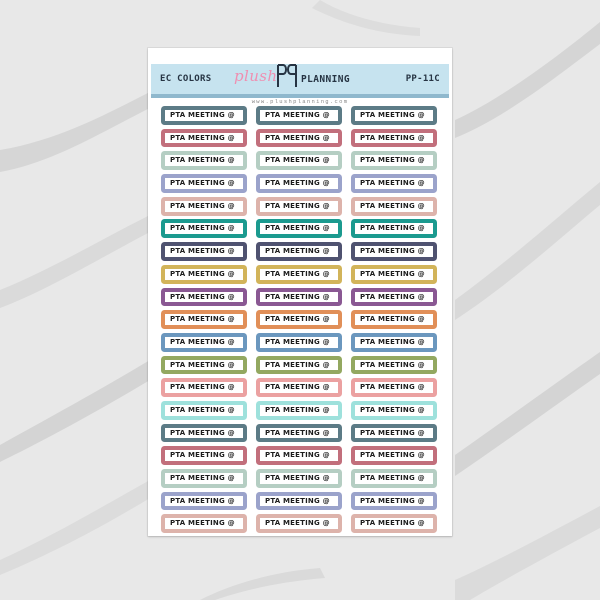  Describe the element at coordinates (300, 101) in the screenshot. I see `website-url: www.plushplanning.com` at that location.